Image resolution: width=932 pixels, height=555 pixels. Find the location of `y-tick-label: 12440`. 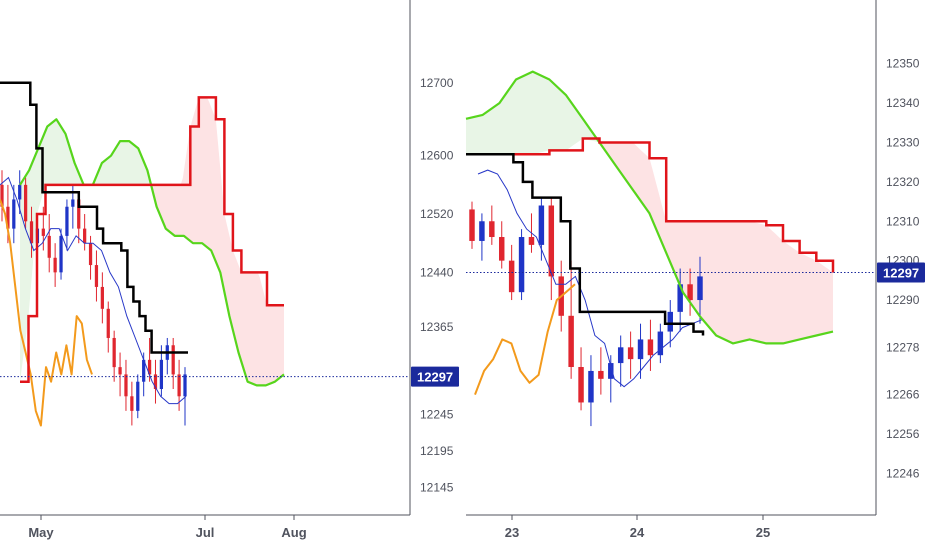

y-tick-label: 12440 is located at coordinates (437, 272).